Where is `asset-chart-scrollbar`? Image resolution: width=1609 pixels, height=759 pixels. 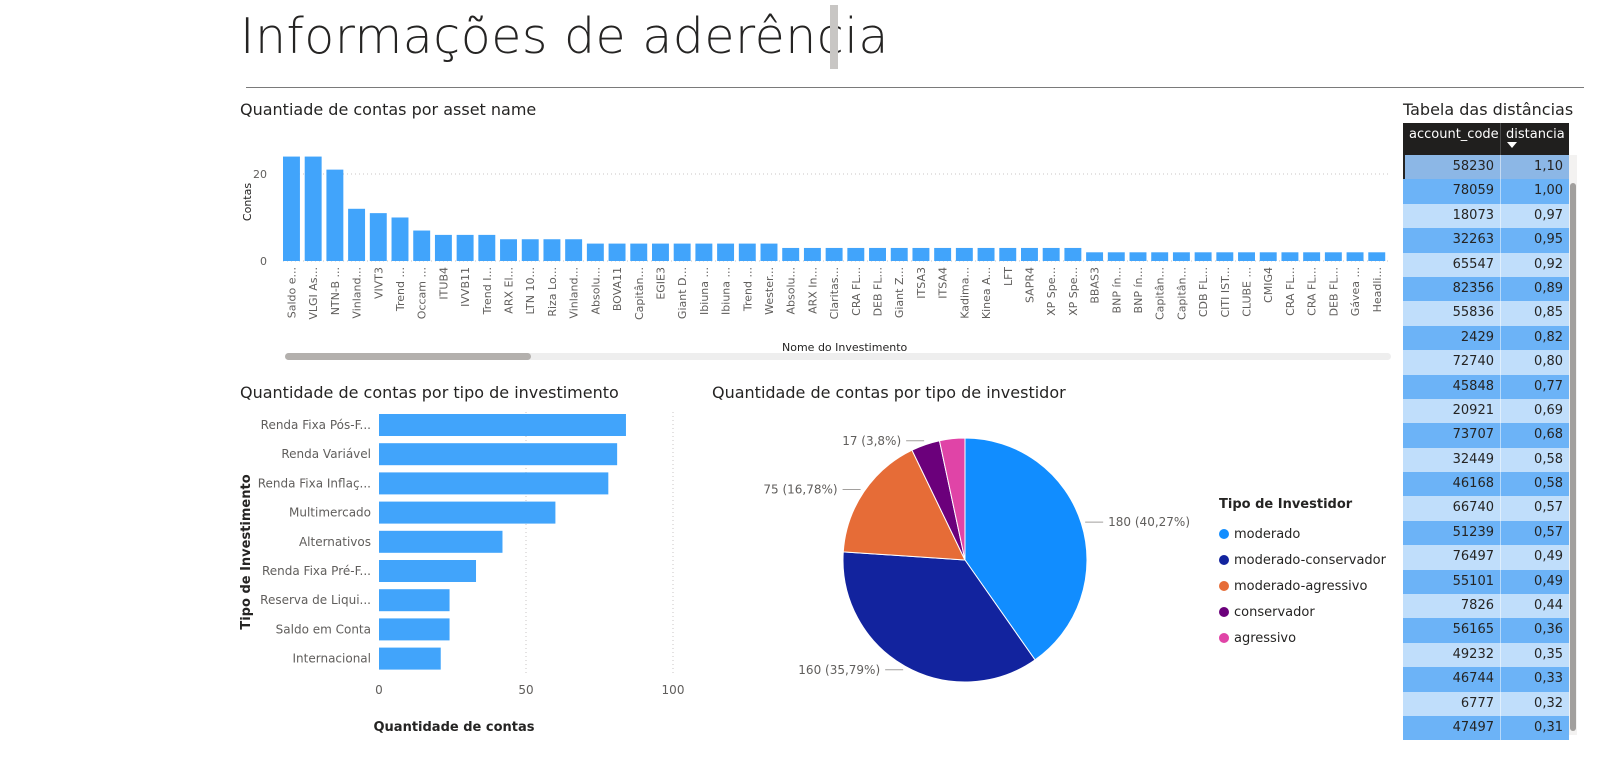 asset-chart-scrollbar is located at coordinates (838, 356).